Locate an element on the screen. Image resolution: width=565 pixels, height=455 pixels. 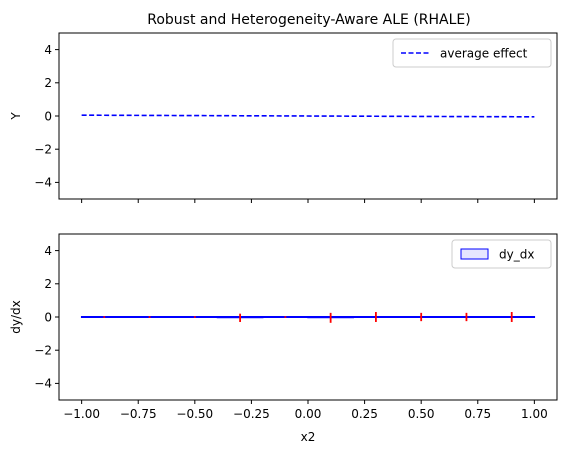
bottom-xtick-label: −0.50 is located at coordinates (194, 414).